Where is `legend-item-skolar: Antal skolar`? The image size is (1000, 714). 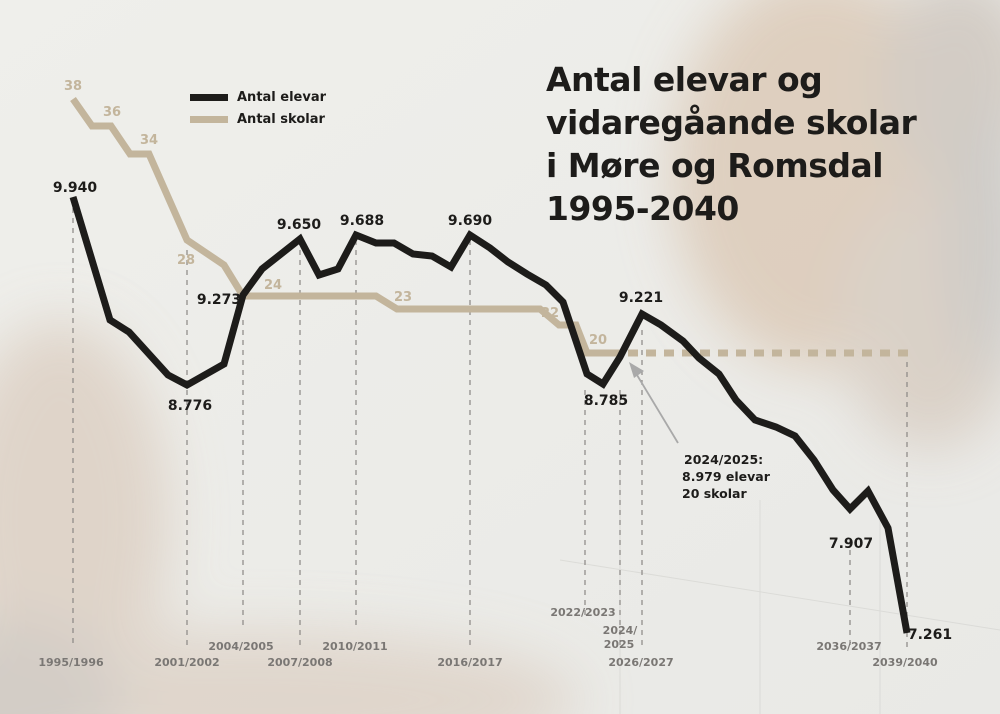
legend-item-skolar: Antal skolar is located at coordinates (258, 119).